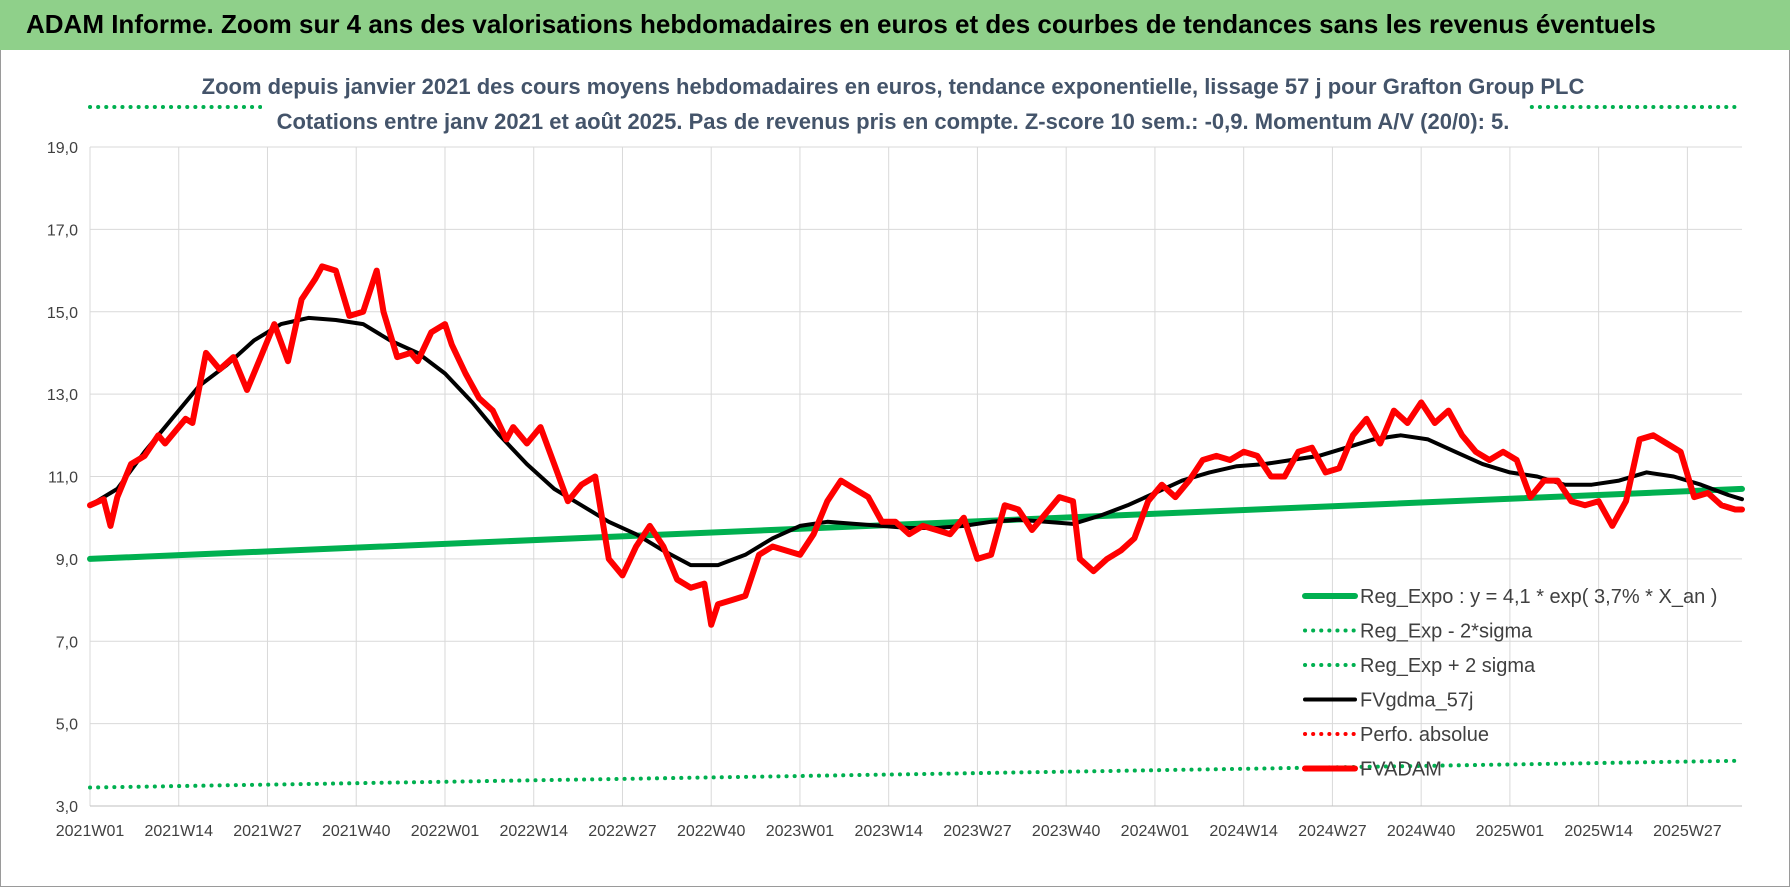  What do you see at coordinates (356, 831) in the screenshot?
I see `x-tick-label: 2021W40` at bounding box center [356, 831].